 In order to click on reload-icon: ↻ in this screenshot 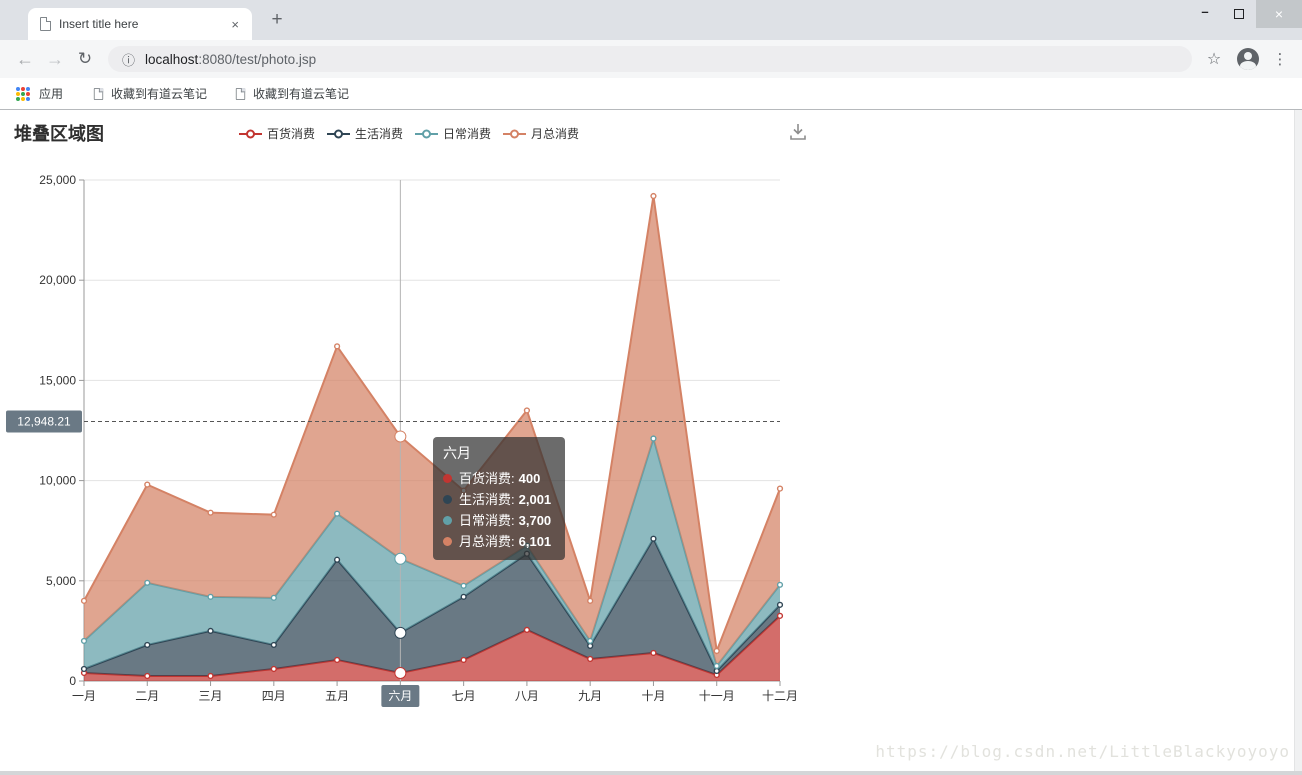, I will do `click(85, 58)`.